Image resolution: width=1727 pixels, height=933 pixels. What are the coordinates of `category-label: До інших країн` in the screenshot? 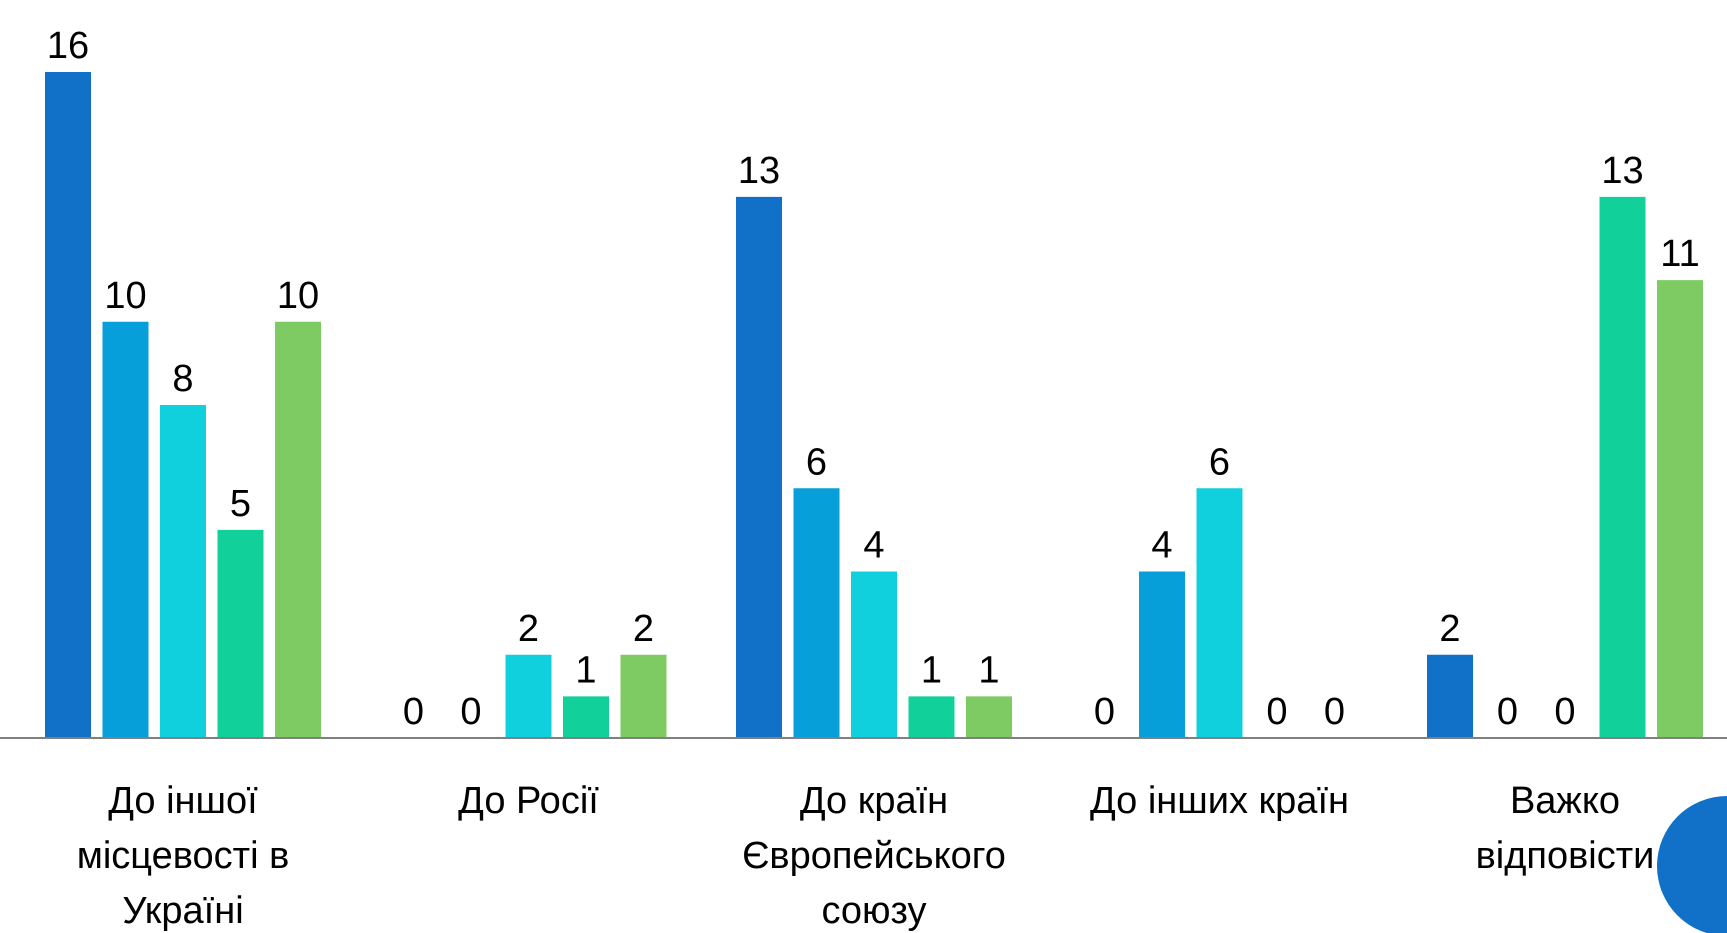 It's located at (1219, 801).